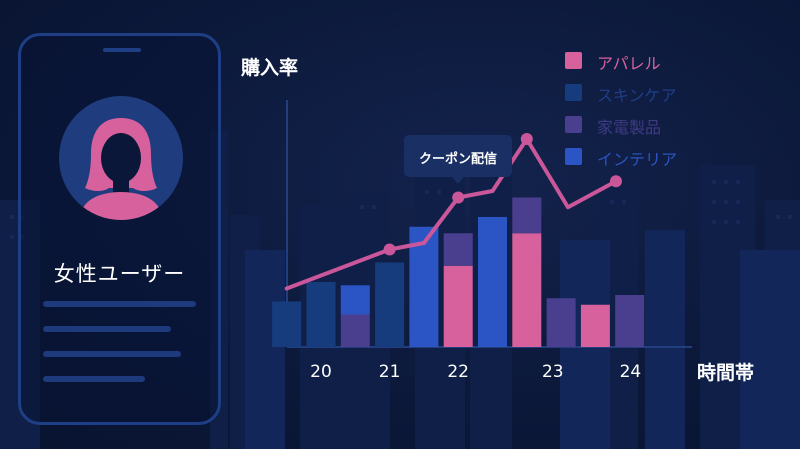 This screenshot has height=449, width=800. Describe the element at coordinates (270, 68) in the screenshot. I see `y-axis-label: 購入率` at that location.